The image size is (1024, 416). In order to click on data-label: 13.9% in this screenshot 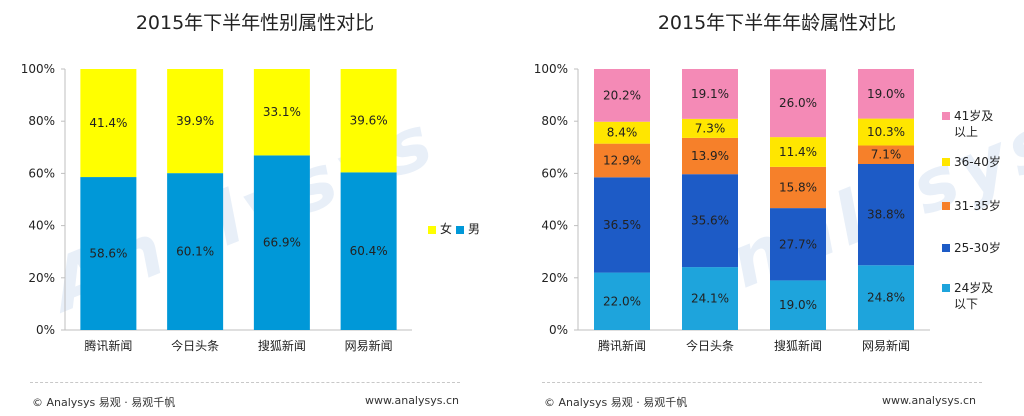, I will do `click(710, 156)`.